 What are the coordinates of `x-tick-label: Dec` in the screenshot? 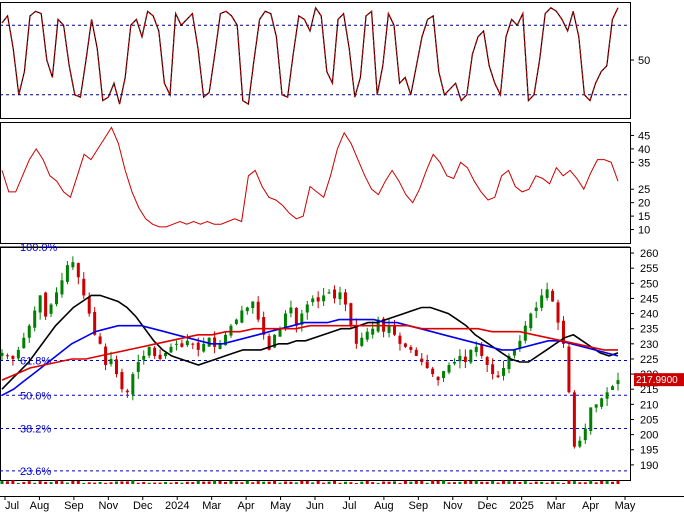 It's located at (487, 506).